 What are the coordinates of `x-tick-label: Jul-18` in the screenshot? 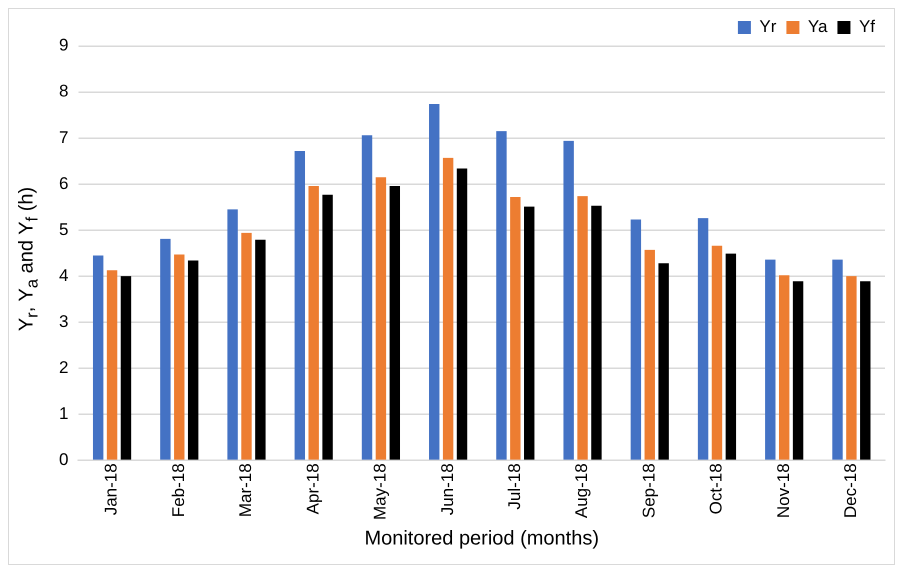 It's located at (514, 486).